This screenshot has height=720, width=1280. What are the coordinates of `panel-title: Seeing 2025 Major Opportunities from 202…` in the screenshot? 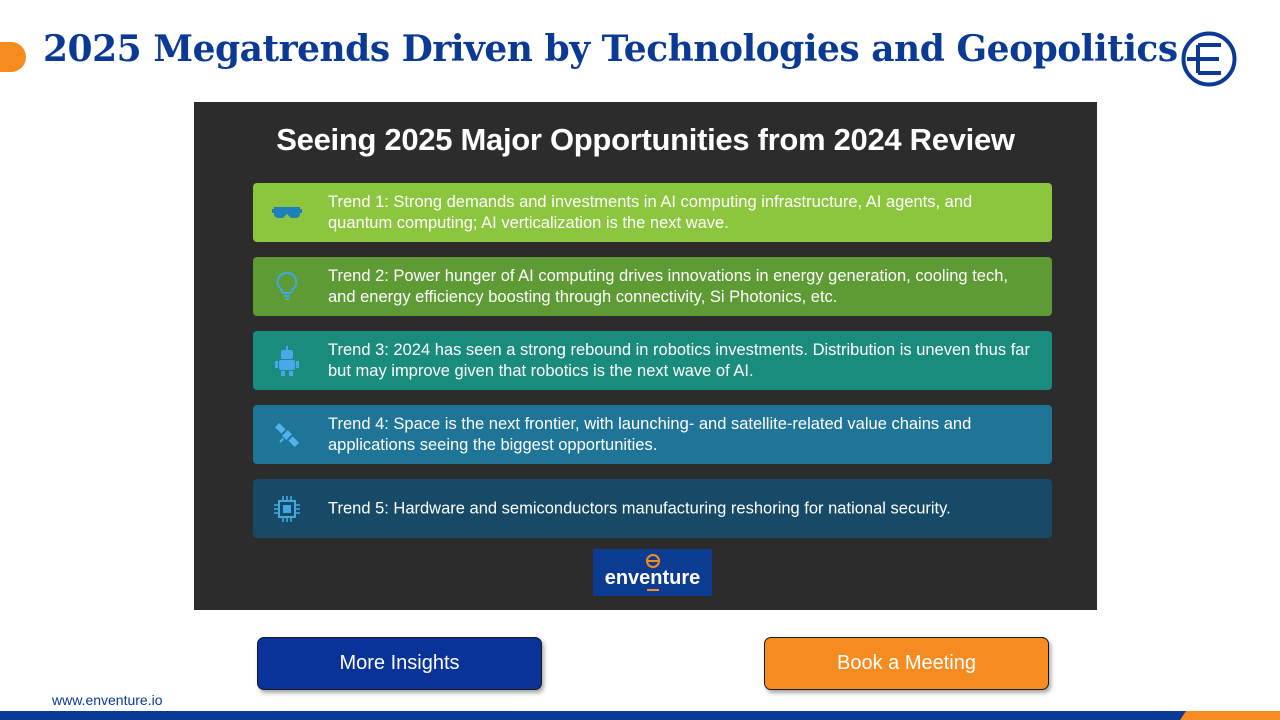 It's located at (645, 139).